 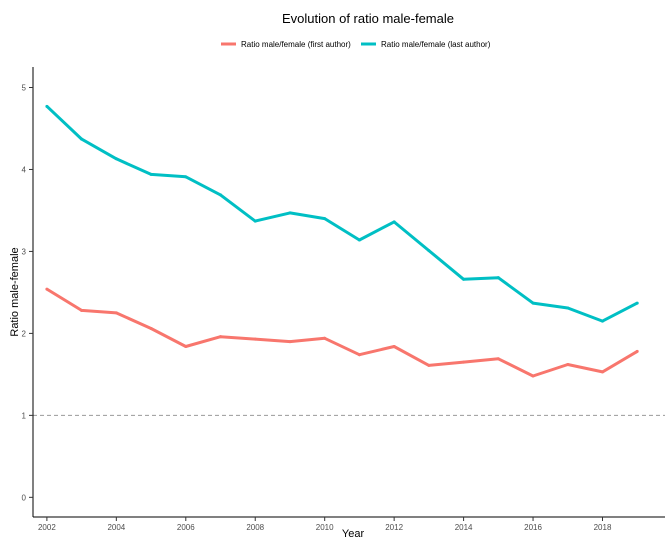 What do you see at coordinates (47, 289) in the screenshot?
I see `data-point-first-author-2002` at bounding box center [47, 289].